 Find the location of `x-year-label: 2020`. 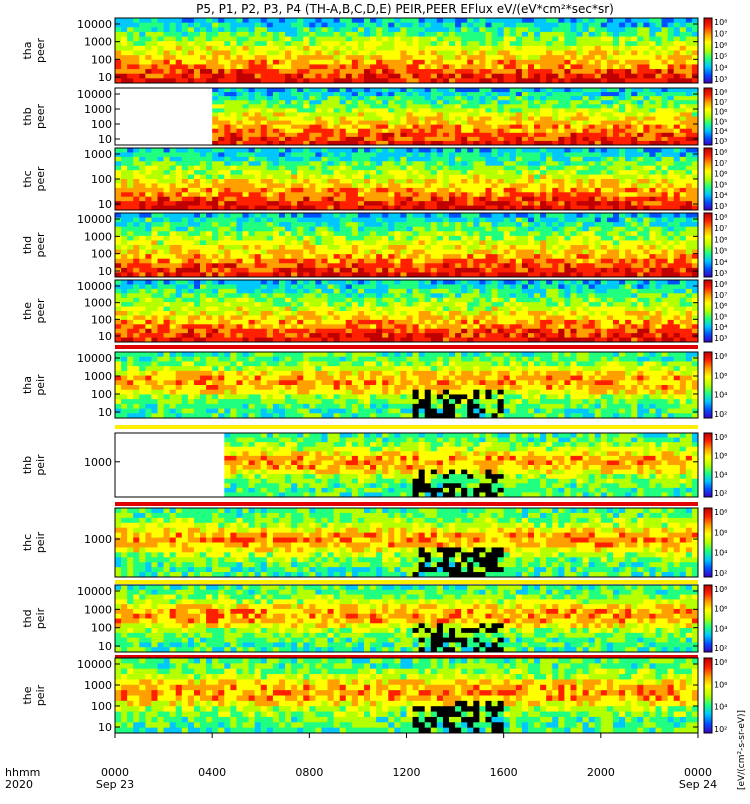

x-year-label: 2020 is located at coordinates (19, 784).